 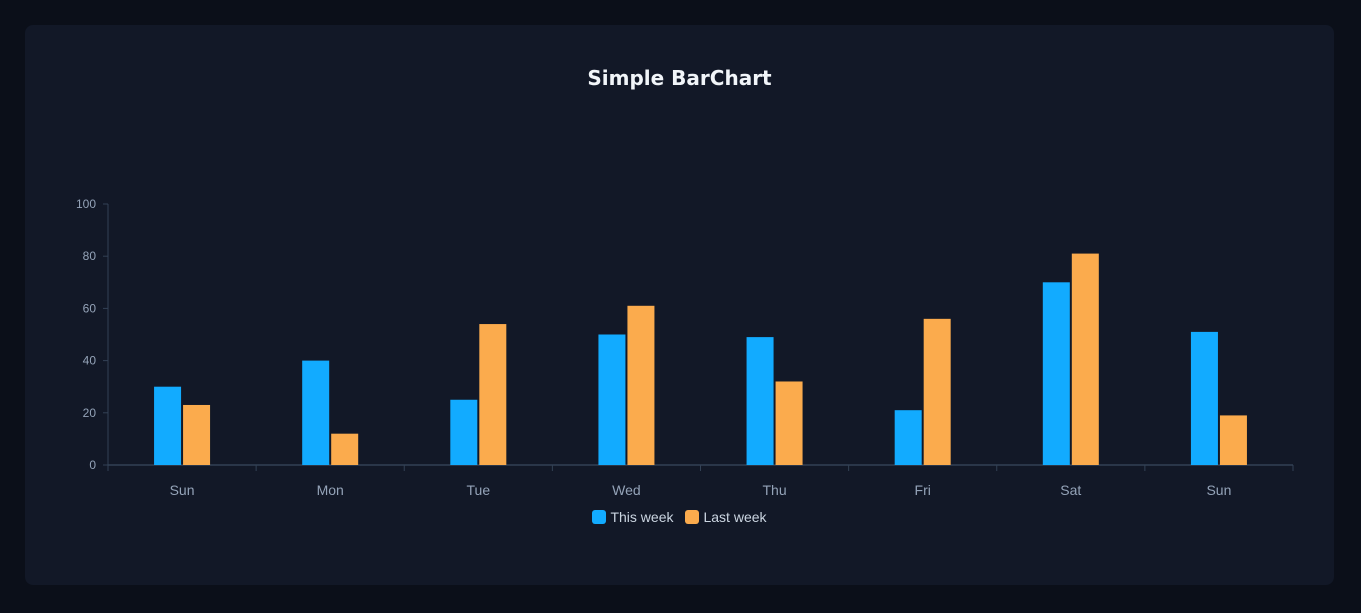 I want to click on x-tick-label: Mon, so click(x=330, y=490).